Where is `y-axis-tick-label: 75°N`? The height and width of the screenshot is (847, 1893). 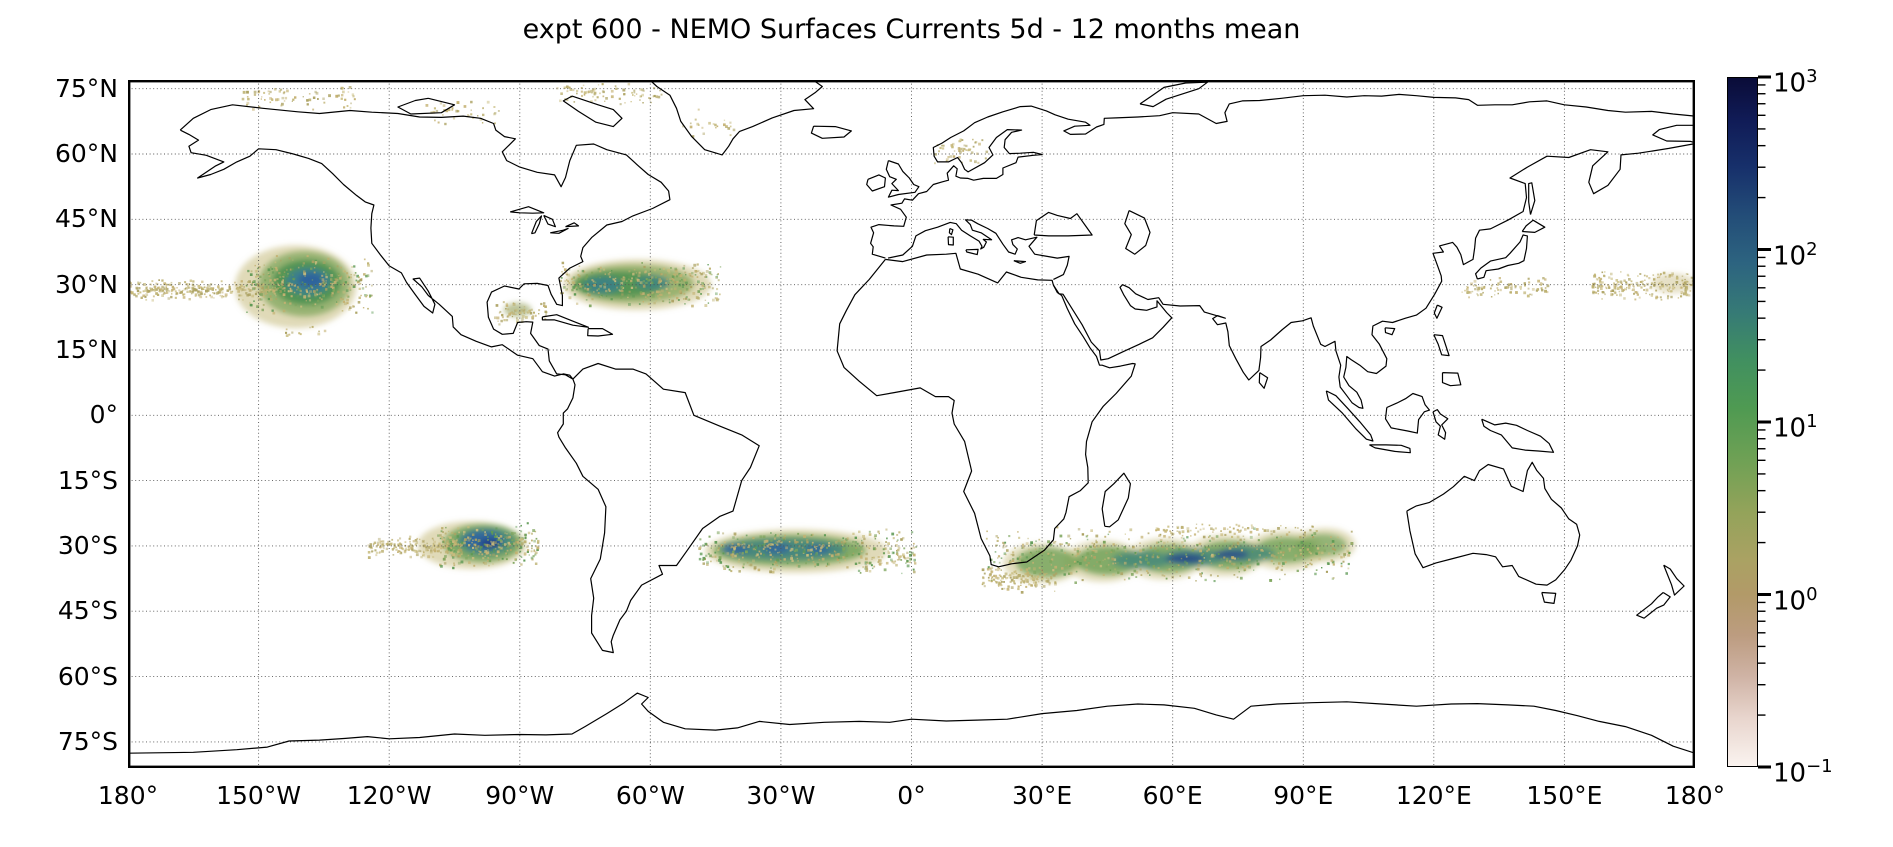
y-axis-tick-label: 75°N is located at coordinates (86, 88).